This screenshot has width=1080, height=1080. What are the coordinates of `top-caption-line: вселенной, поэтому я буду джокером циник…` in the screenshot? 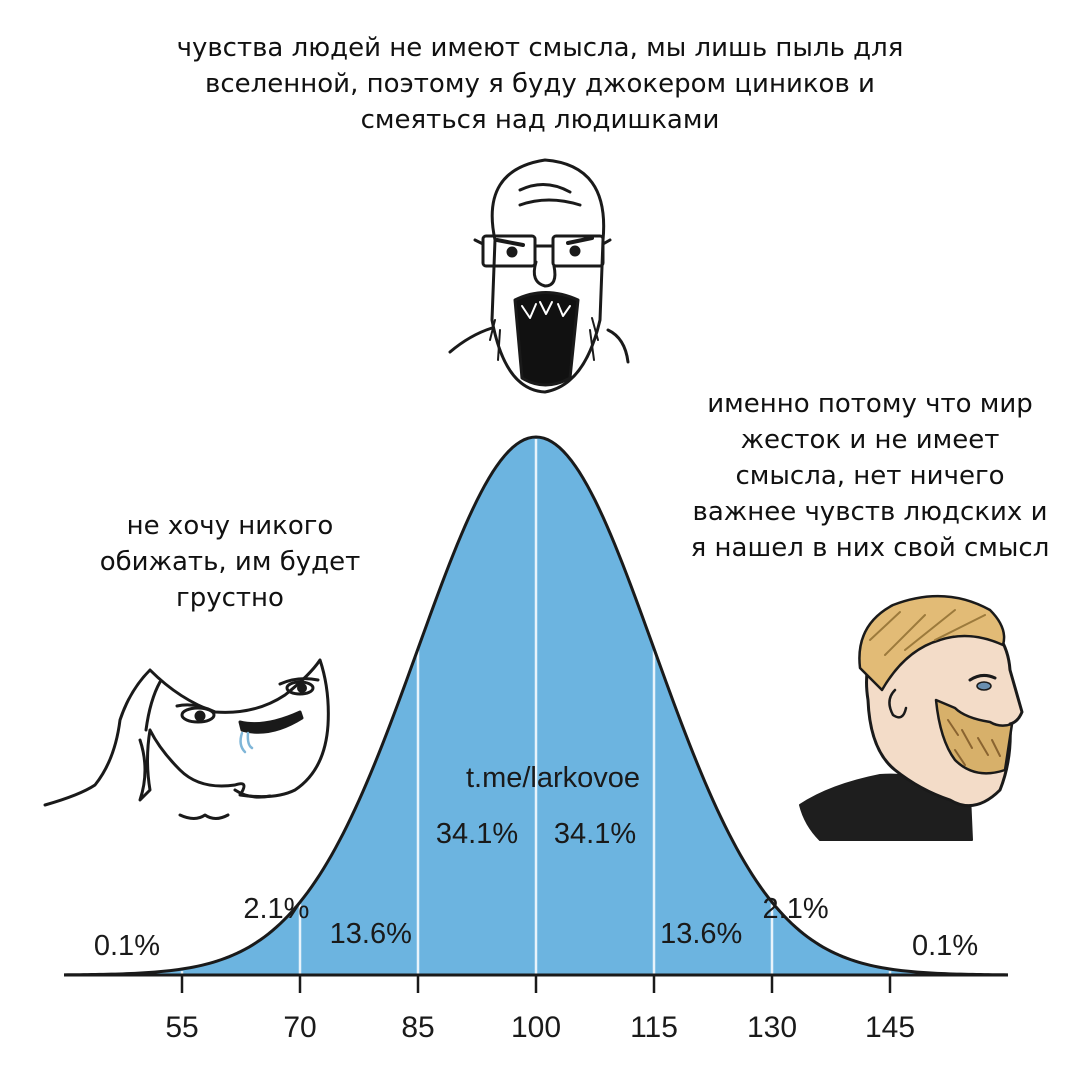 It's located at (540, 84).